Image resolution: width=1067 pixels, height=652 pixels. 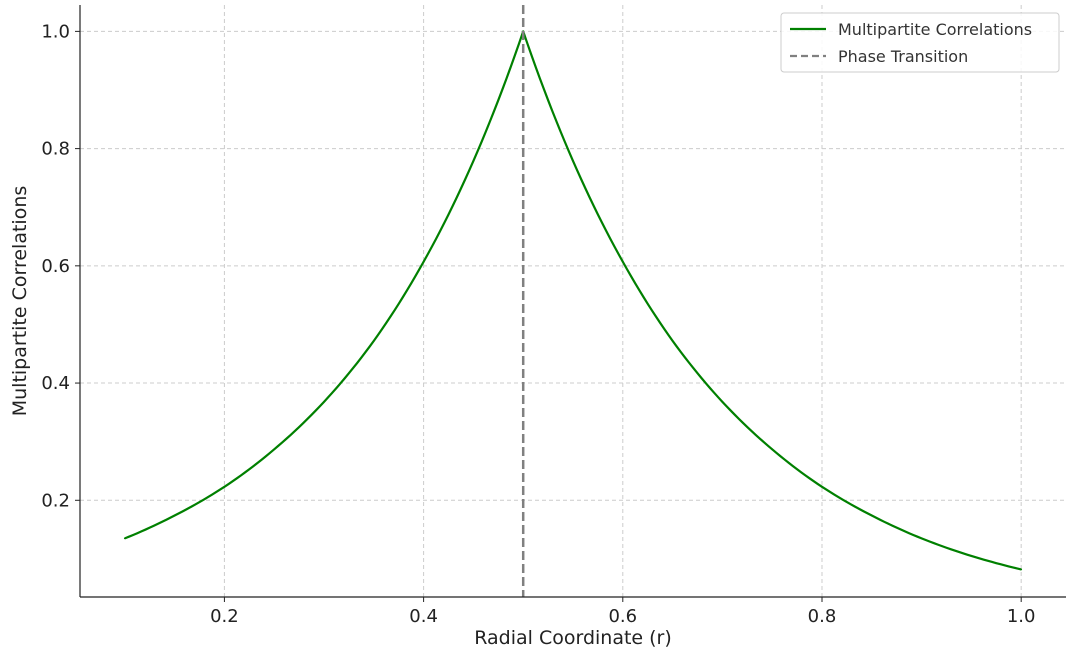 I want to click on x-tick-label: 0.6, so click(x=622, y=616).